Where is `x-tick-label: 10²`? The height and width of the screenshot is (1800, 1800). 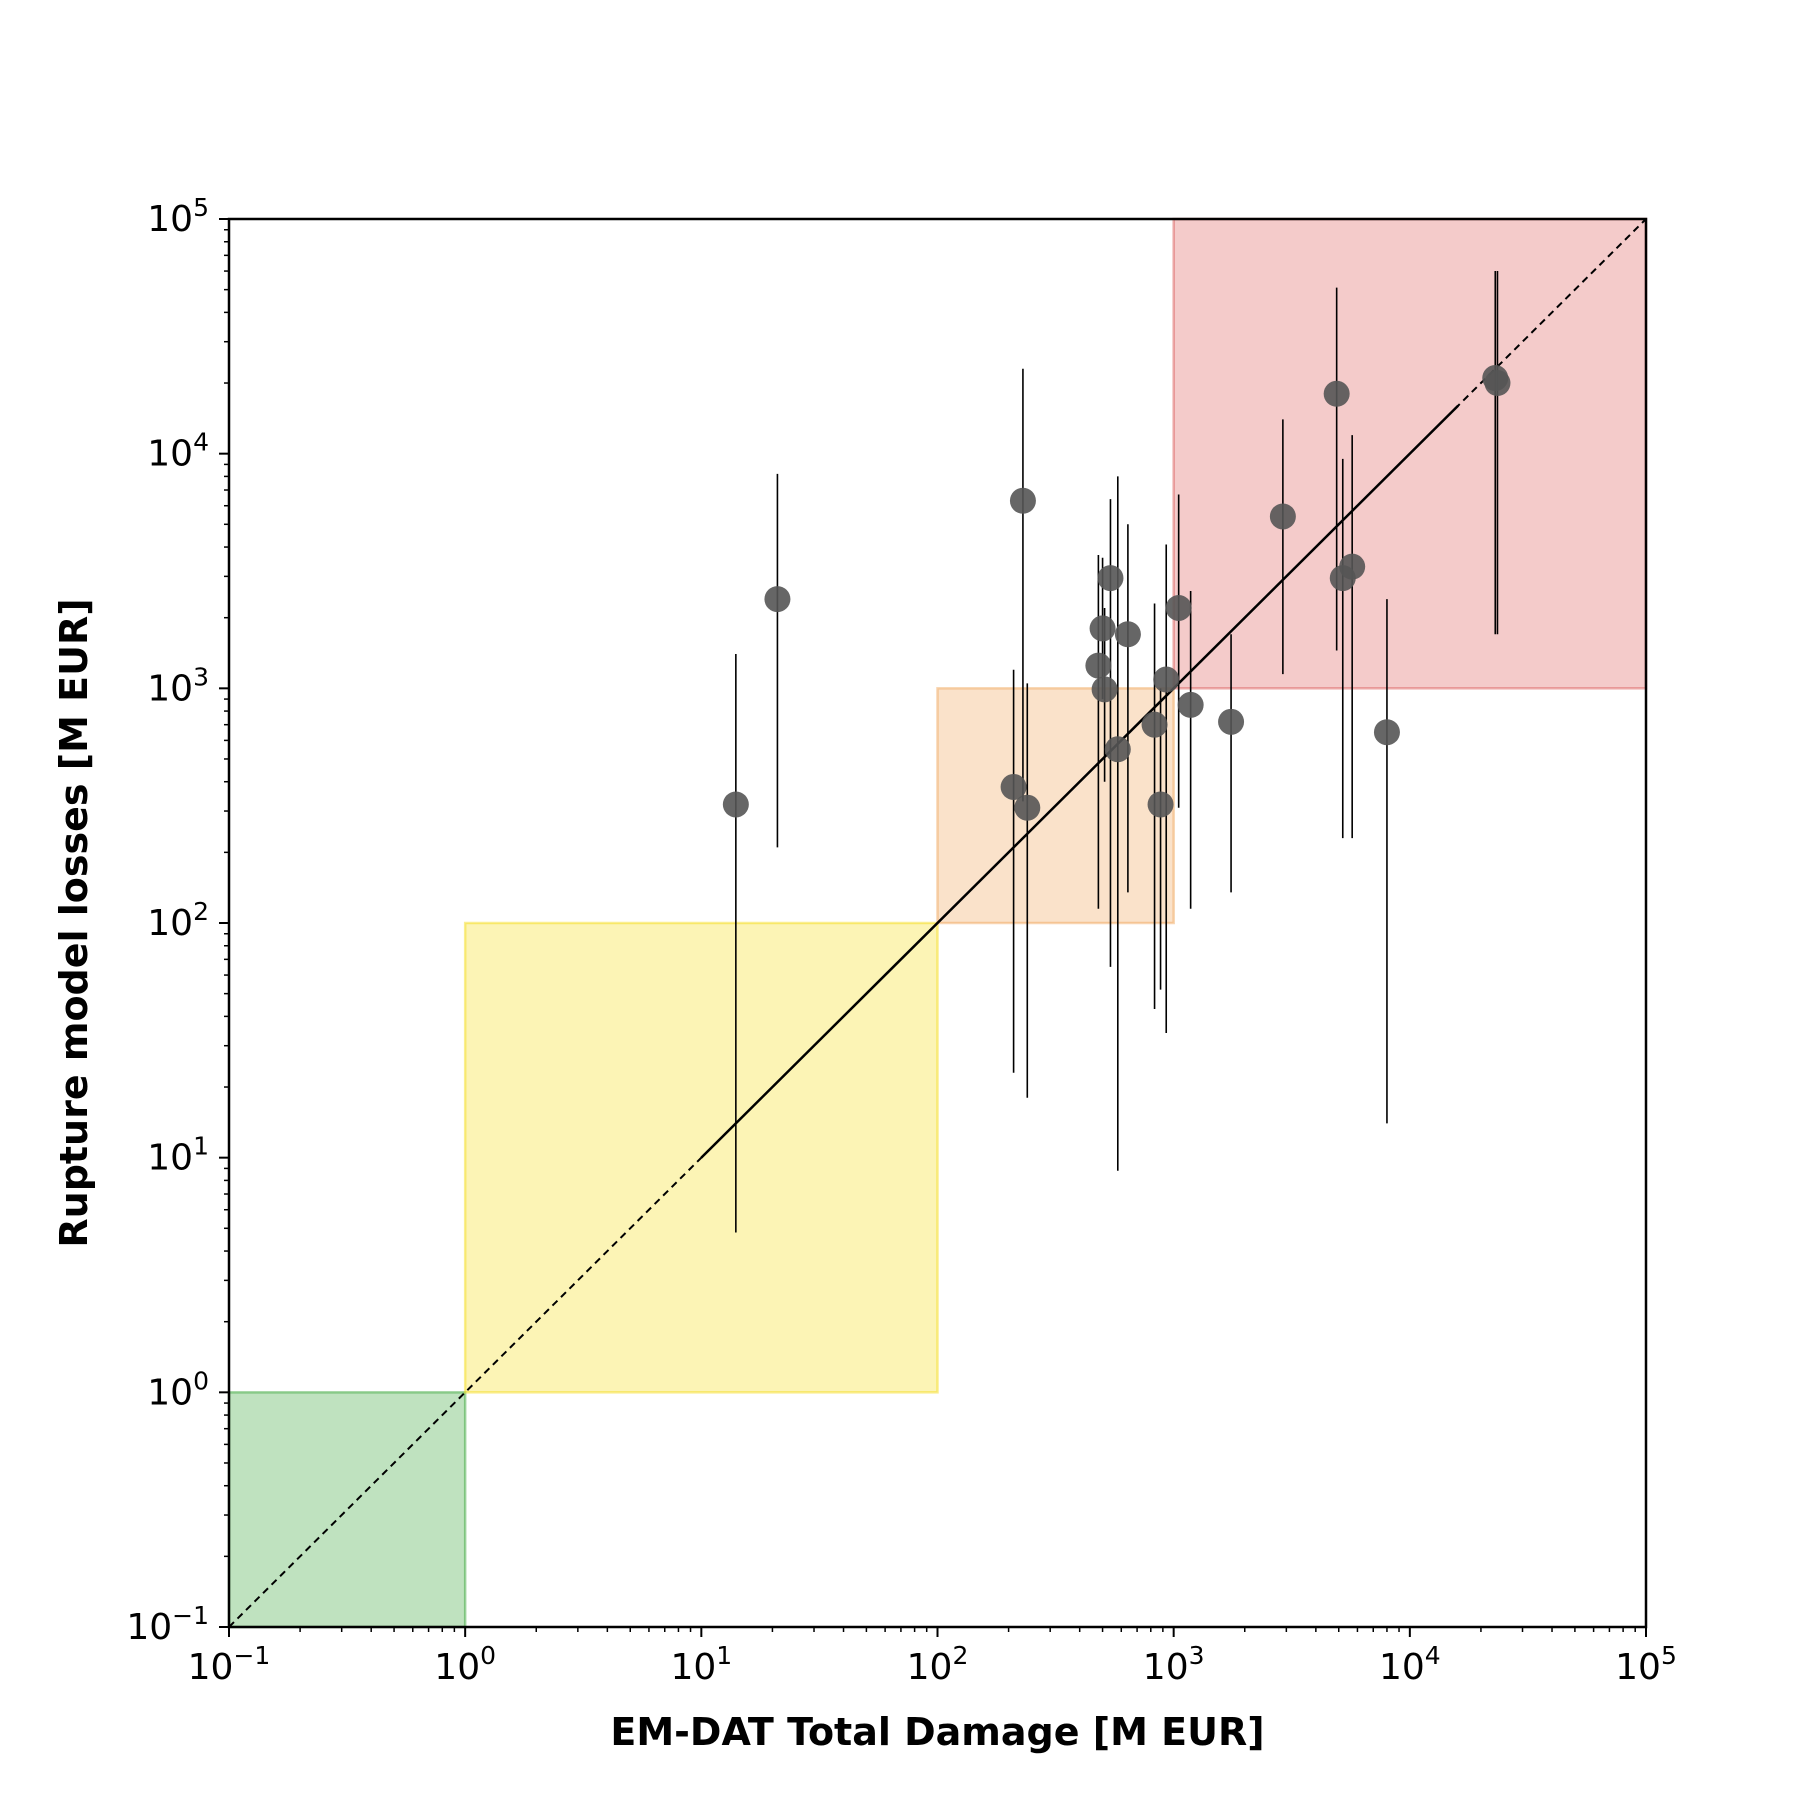 x-tick-label: 10² is located at coordinates (938, 1664).